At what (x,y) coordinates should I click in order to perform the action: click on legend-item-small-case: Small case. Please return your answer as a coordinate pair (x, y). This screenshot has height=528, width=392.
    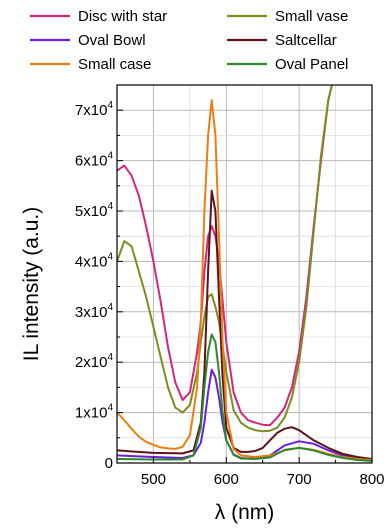
    Looking at the image, I should click on (90, 64).